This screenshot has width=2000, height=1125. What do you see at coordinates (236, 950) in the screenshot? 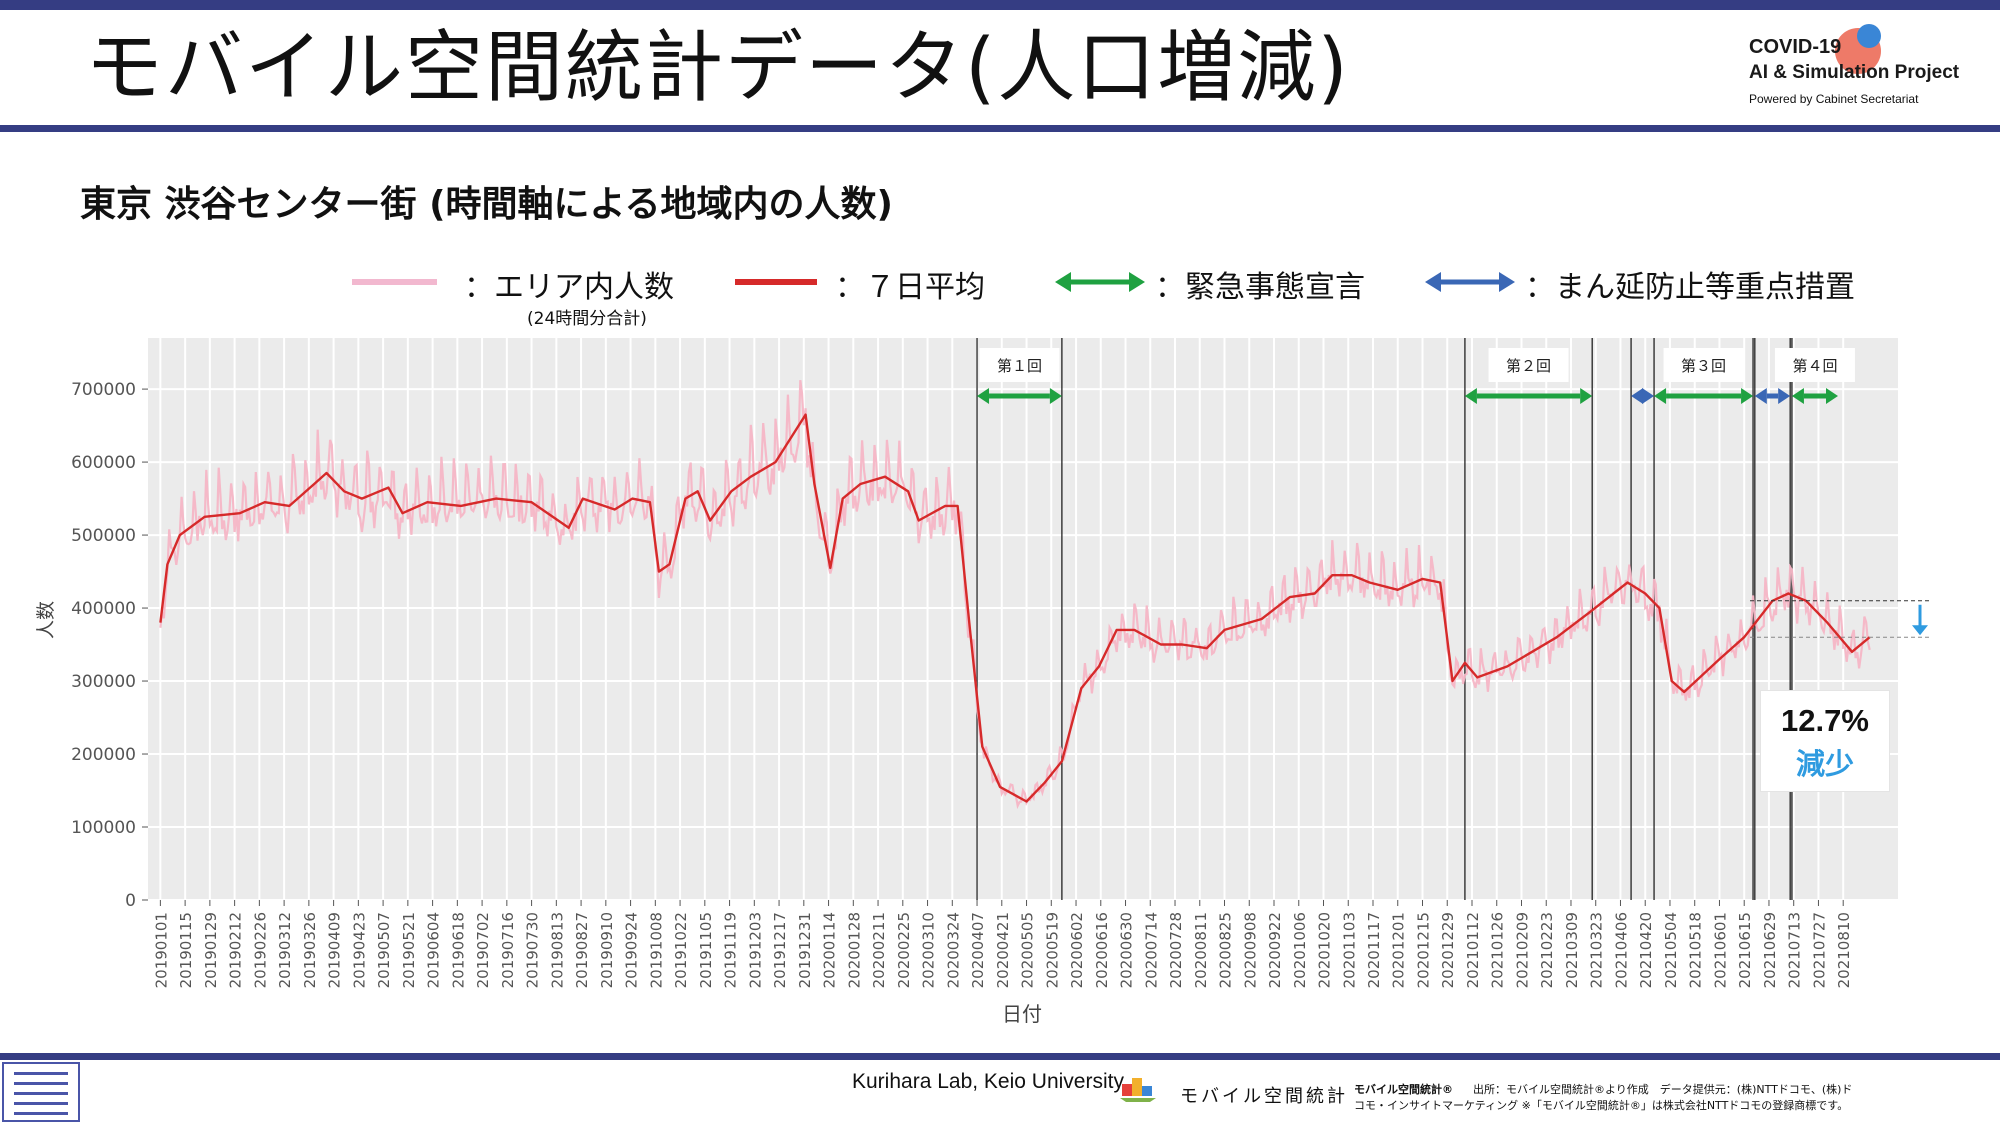
I see `x-tick-label: 20190212` at bounding box center [236, 950].